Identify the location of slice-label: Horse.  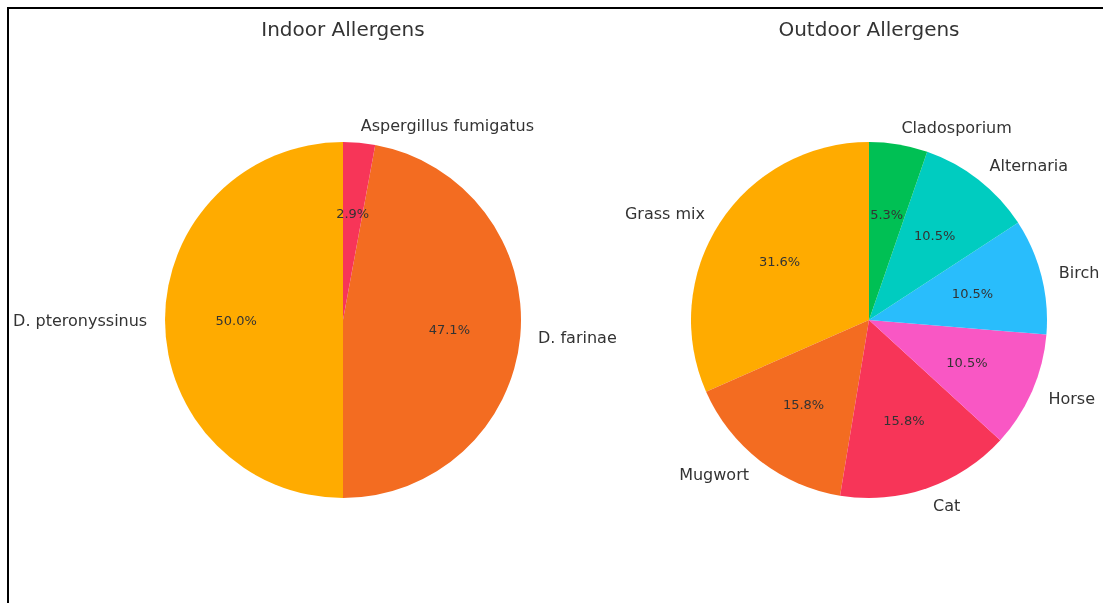
(1072, 398).